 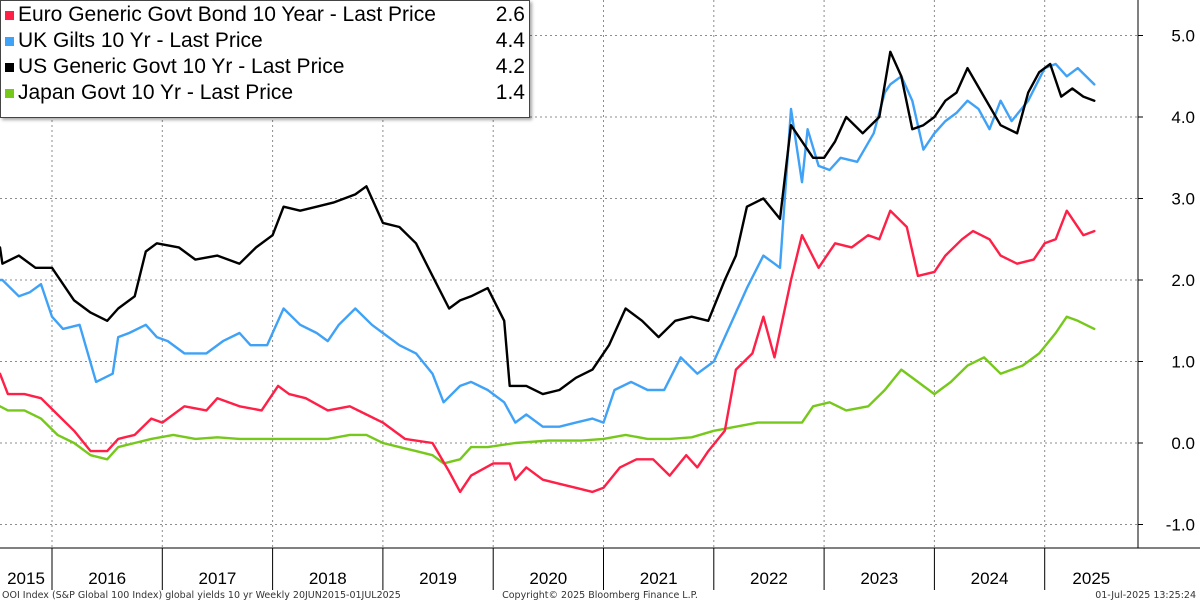 What do you see at coordinates (140, 40) in the screenshot?
I see `legend-label: UK Gilts 10 Yr - Last Price` at bounding box center [140, 40].